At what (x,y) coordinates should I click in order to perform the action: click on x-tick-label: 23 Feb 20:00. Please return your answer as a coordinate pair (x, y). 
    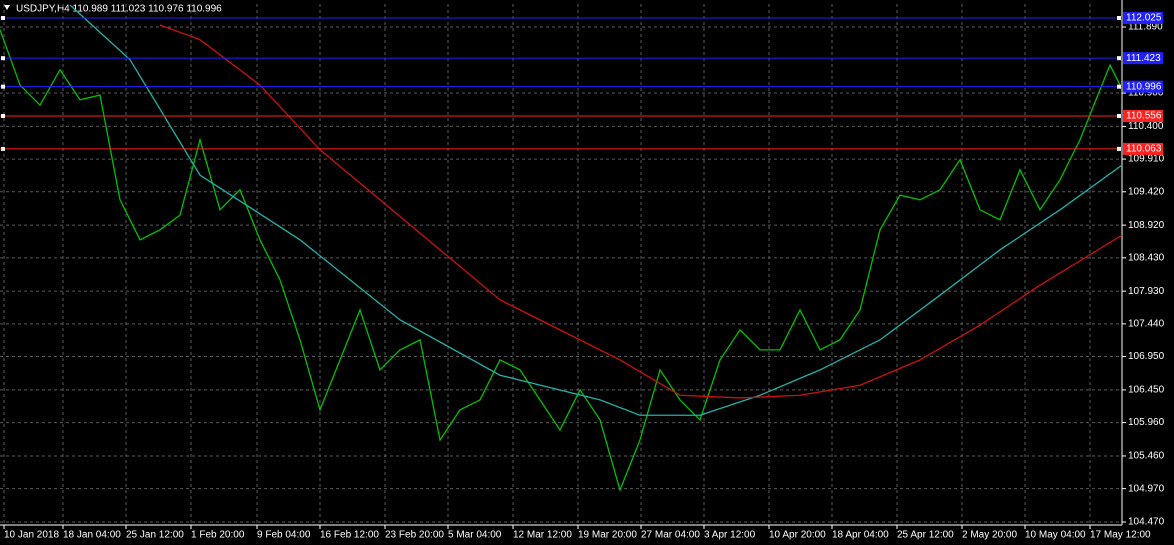
    Looking at the image, I should click on (414, 535).